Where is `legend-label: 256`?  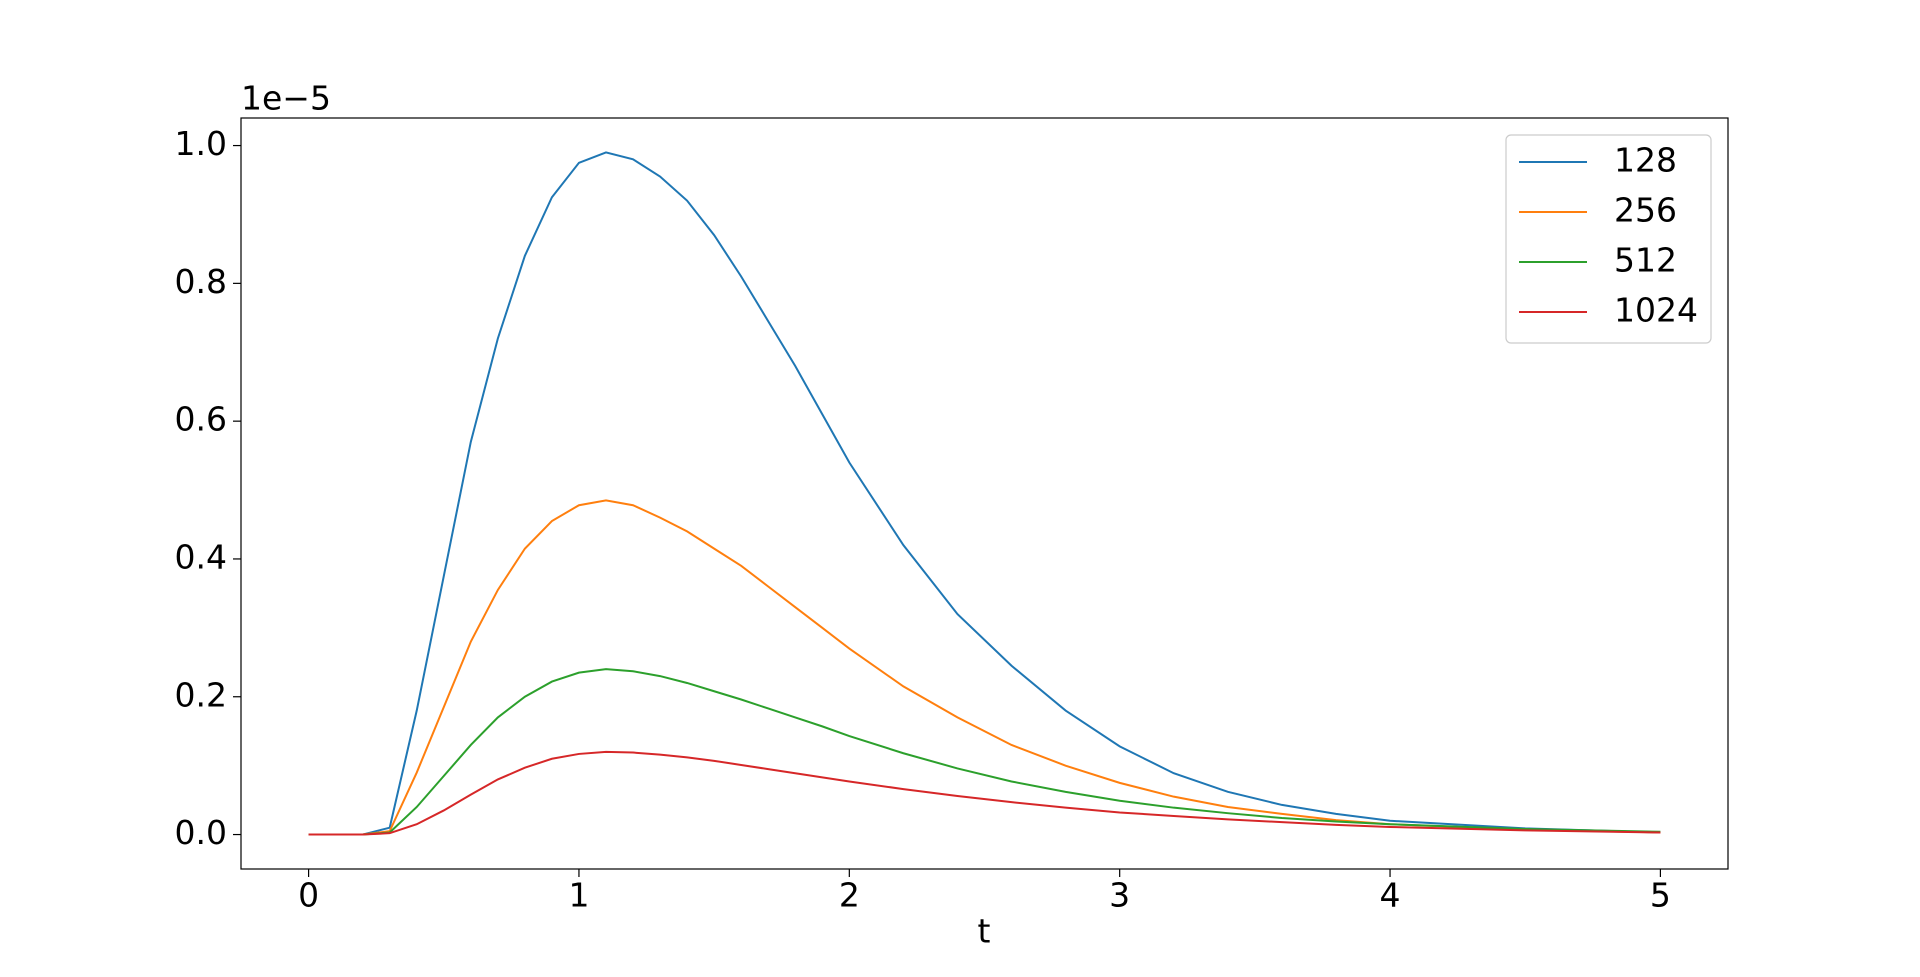
legend-label: 256 is located at coordinates (1645, 210).